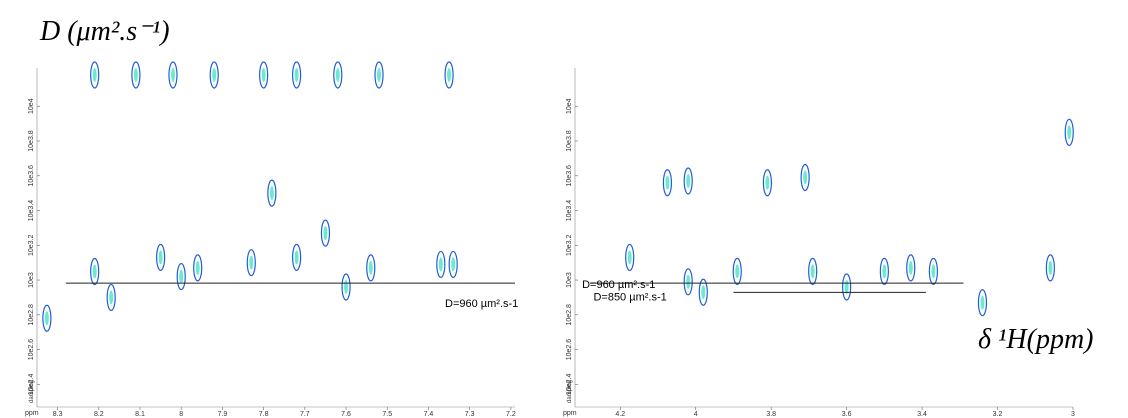 The height and width of the screenshot is (418, 1128). What do you see at coordinates (511, 414) in the screenshot?
I see `x-tick-label: 7.2` at bounding box center [511, 414].